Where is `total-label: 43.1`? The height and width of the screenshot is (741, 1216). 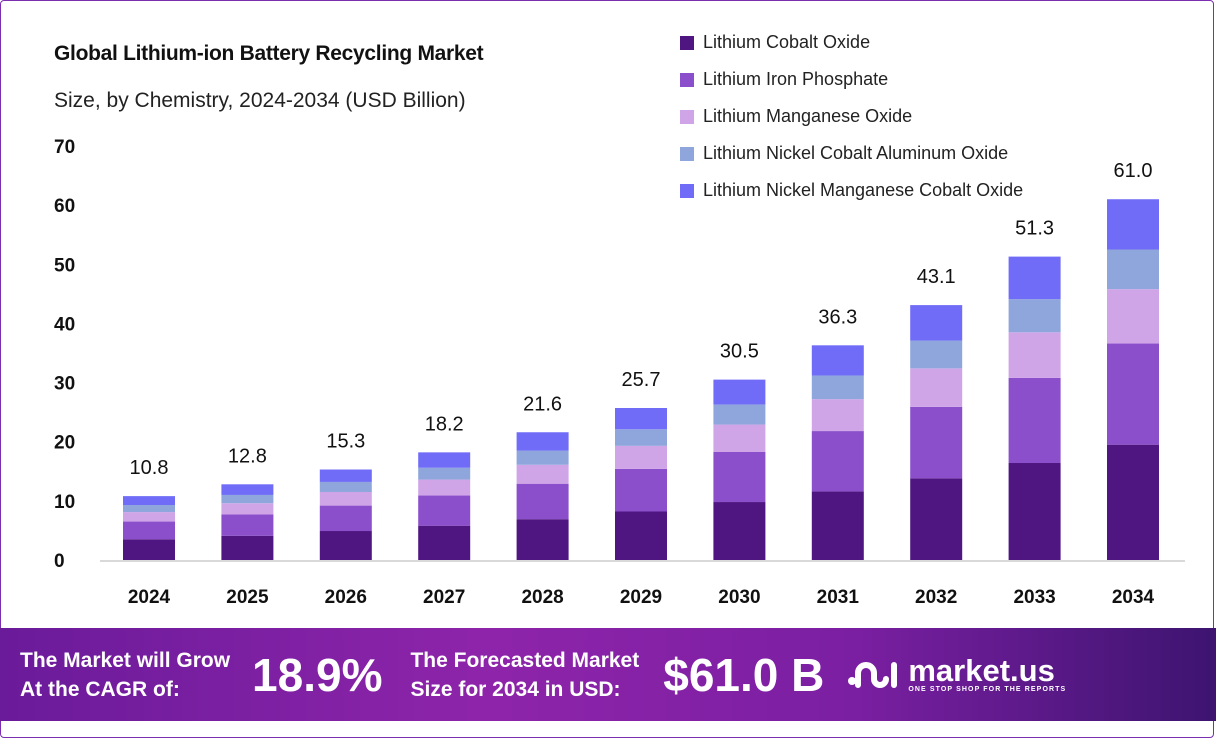 total-label: 43.1 is located at coordinates (936, 277).